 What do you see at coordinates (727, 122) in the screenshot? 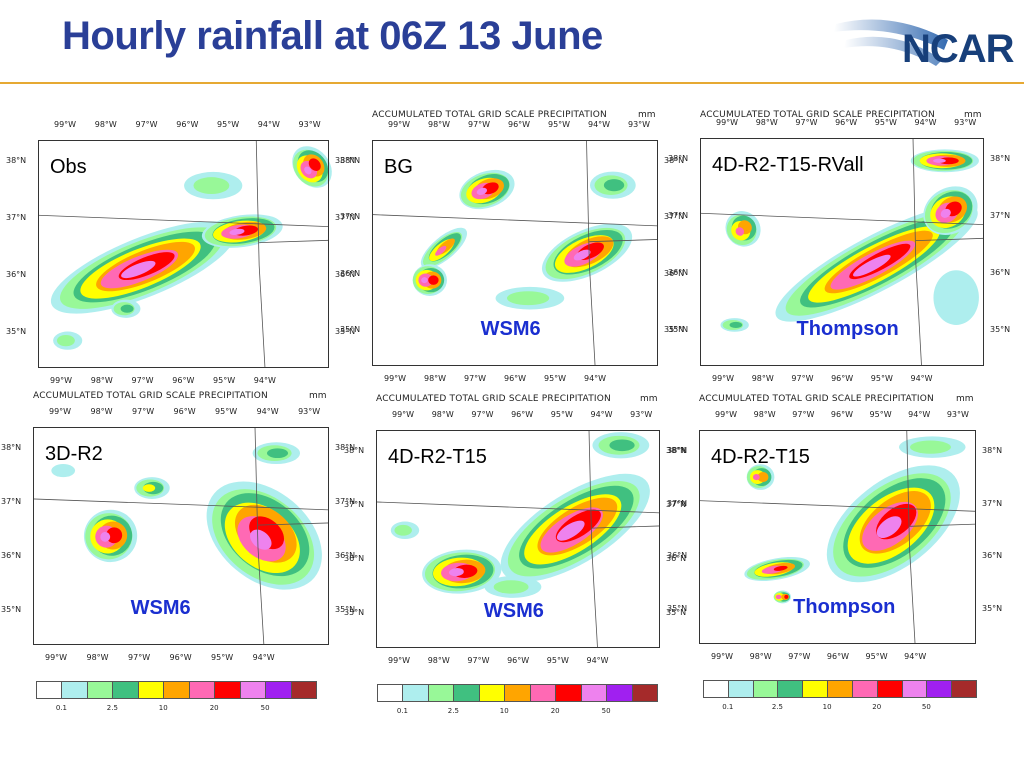
I see `lon-tick-label-top: 99°W` at bounding box center [727, 122].